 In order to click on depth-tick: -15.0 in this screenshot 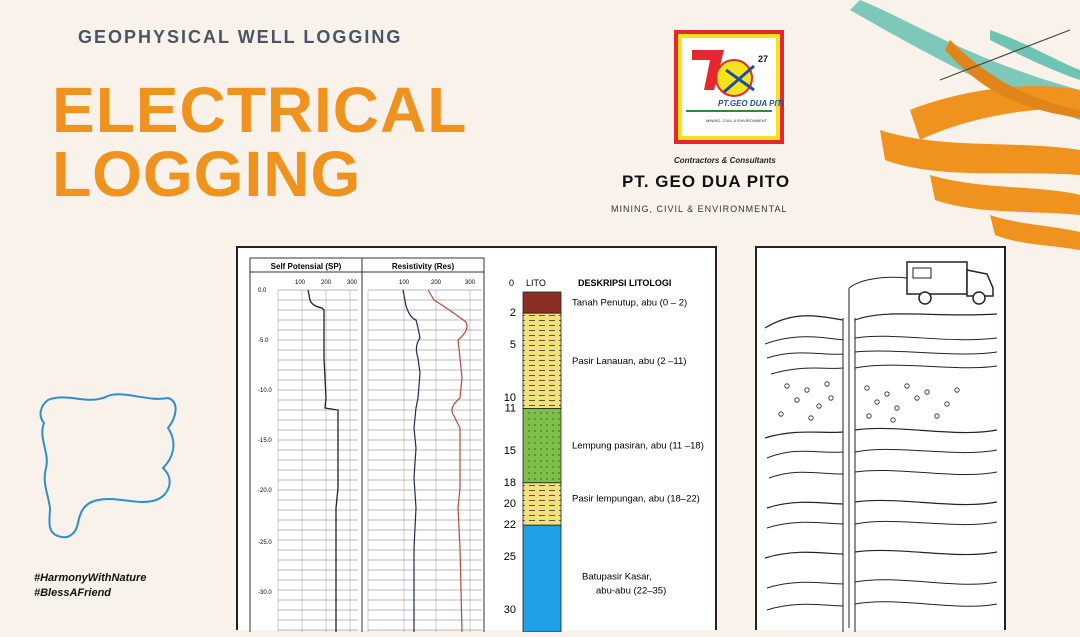, I will do `click(265, 441)`.